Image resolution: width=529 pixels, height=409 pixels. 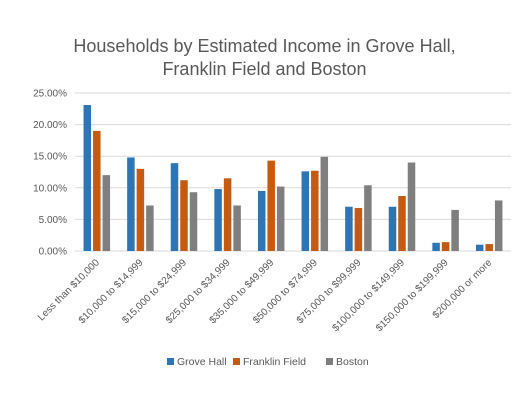 I want to click on y-tick-label: 25.00%, so click(x=50, y=94).